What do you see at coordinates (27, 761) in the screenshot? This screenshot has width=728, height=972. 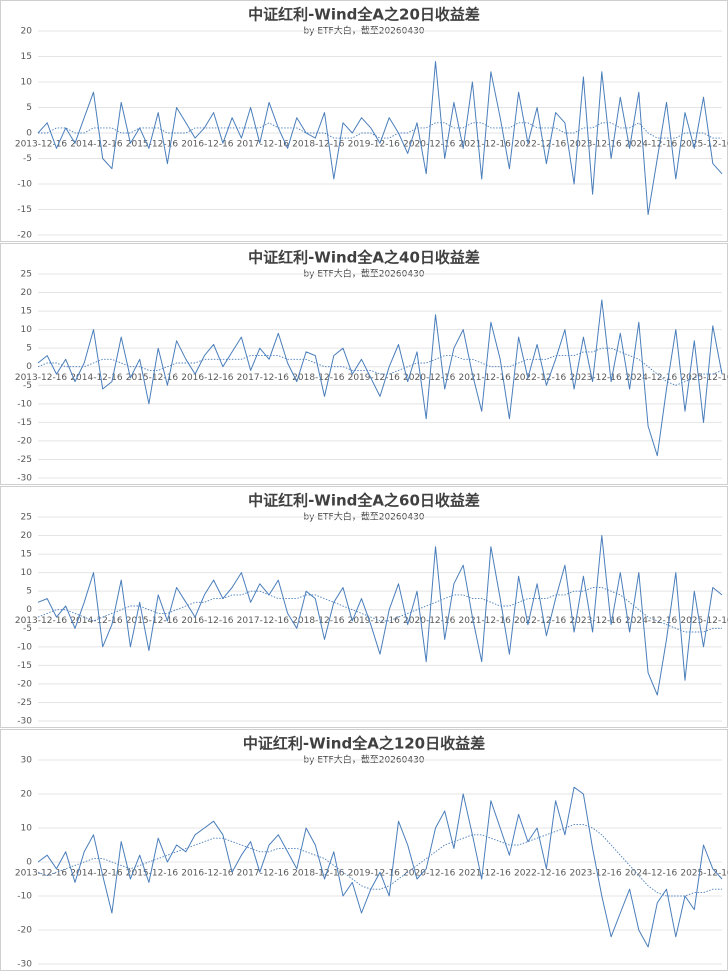 I see `y-tick-label: 30` at bounding box center [27, 761].